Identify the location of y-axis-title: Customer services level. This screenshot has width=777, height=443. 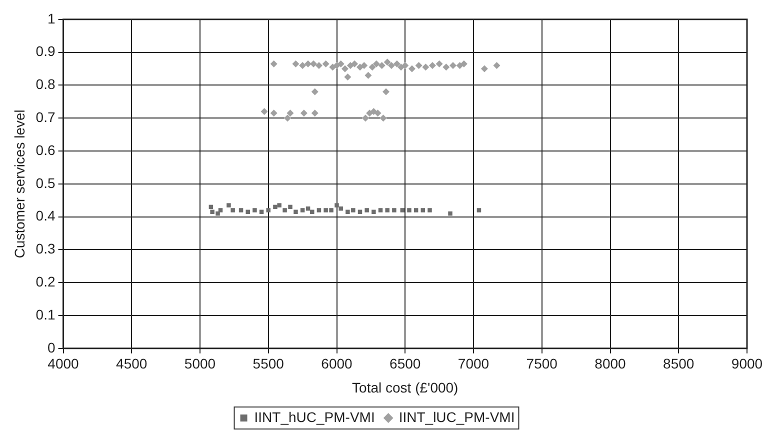
(19, 184).